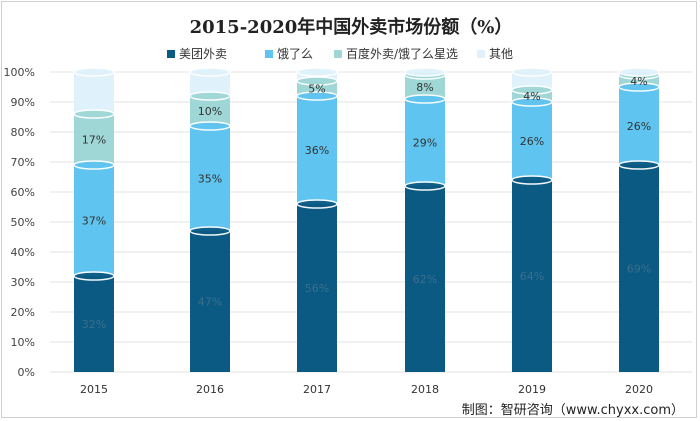  Describe the element at coordinates (317, 389) in the screenshot. I see `x-tick-label: 2017` at that location.